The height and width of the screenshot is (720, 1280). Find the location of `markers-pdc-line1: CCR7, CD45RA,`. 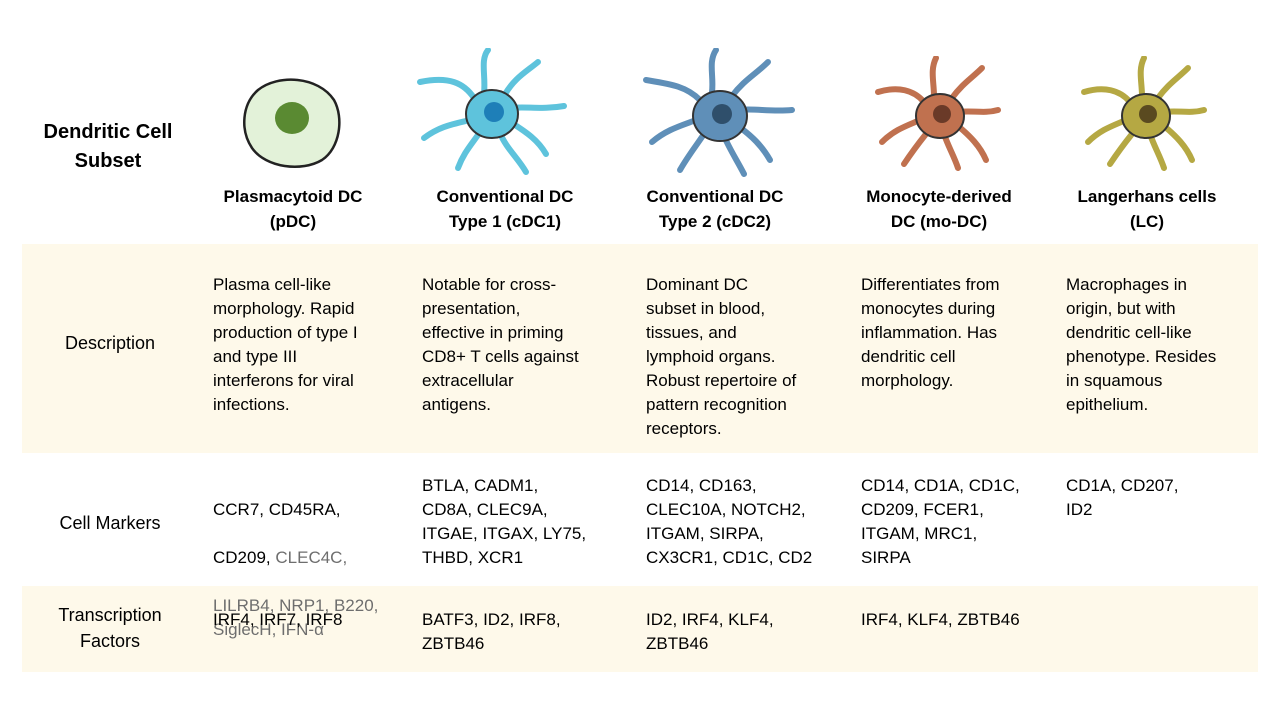

markers-pdc-line1: CCR7, CD45RA, is located at coordinates (277, 509).